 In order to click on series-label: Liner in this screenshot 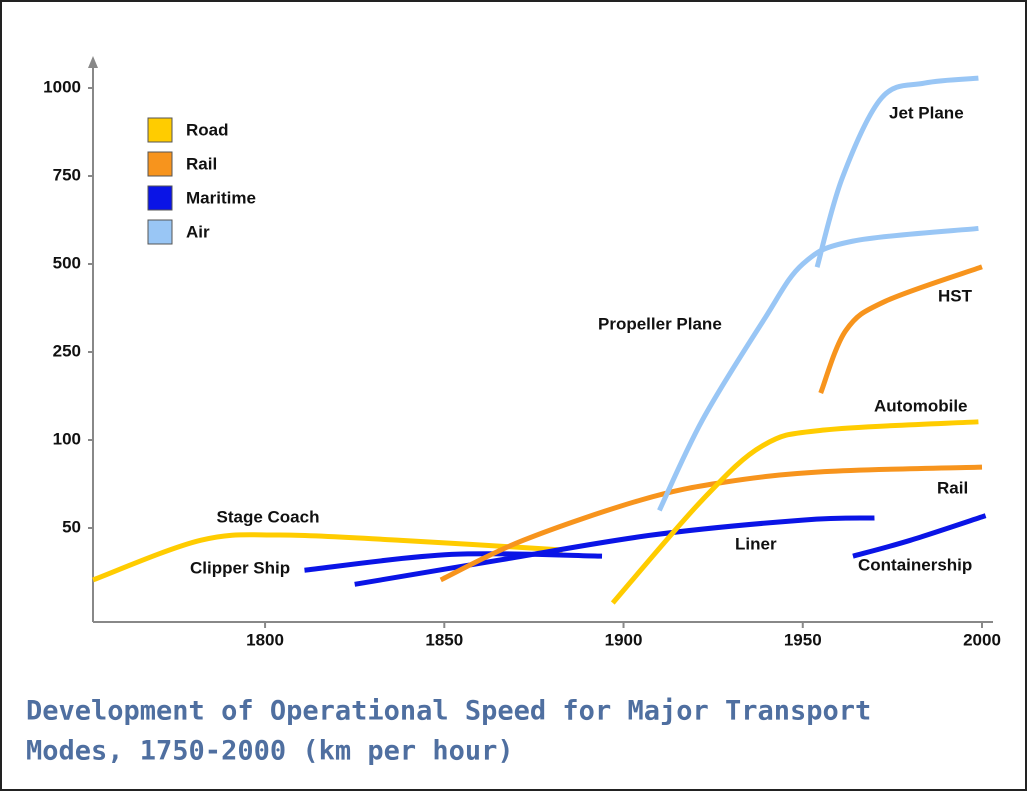, I will do `click(756, 543)`.